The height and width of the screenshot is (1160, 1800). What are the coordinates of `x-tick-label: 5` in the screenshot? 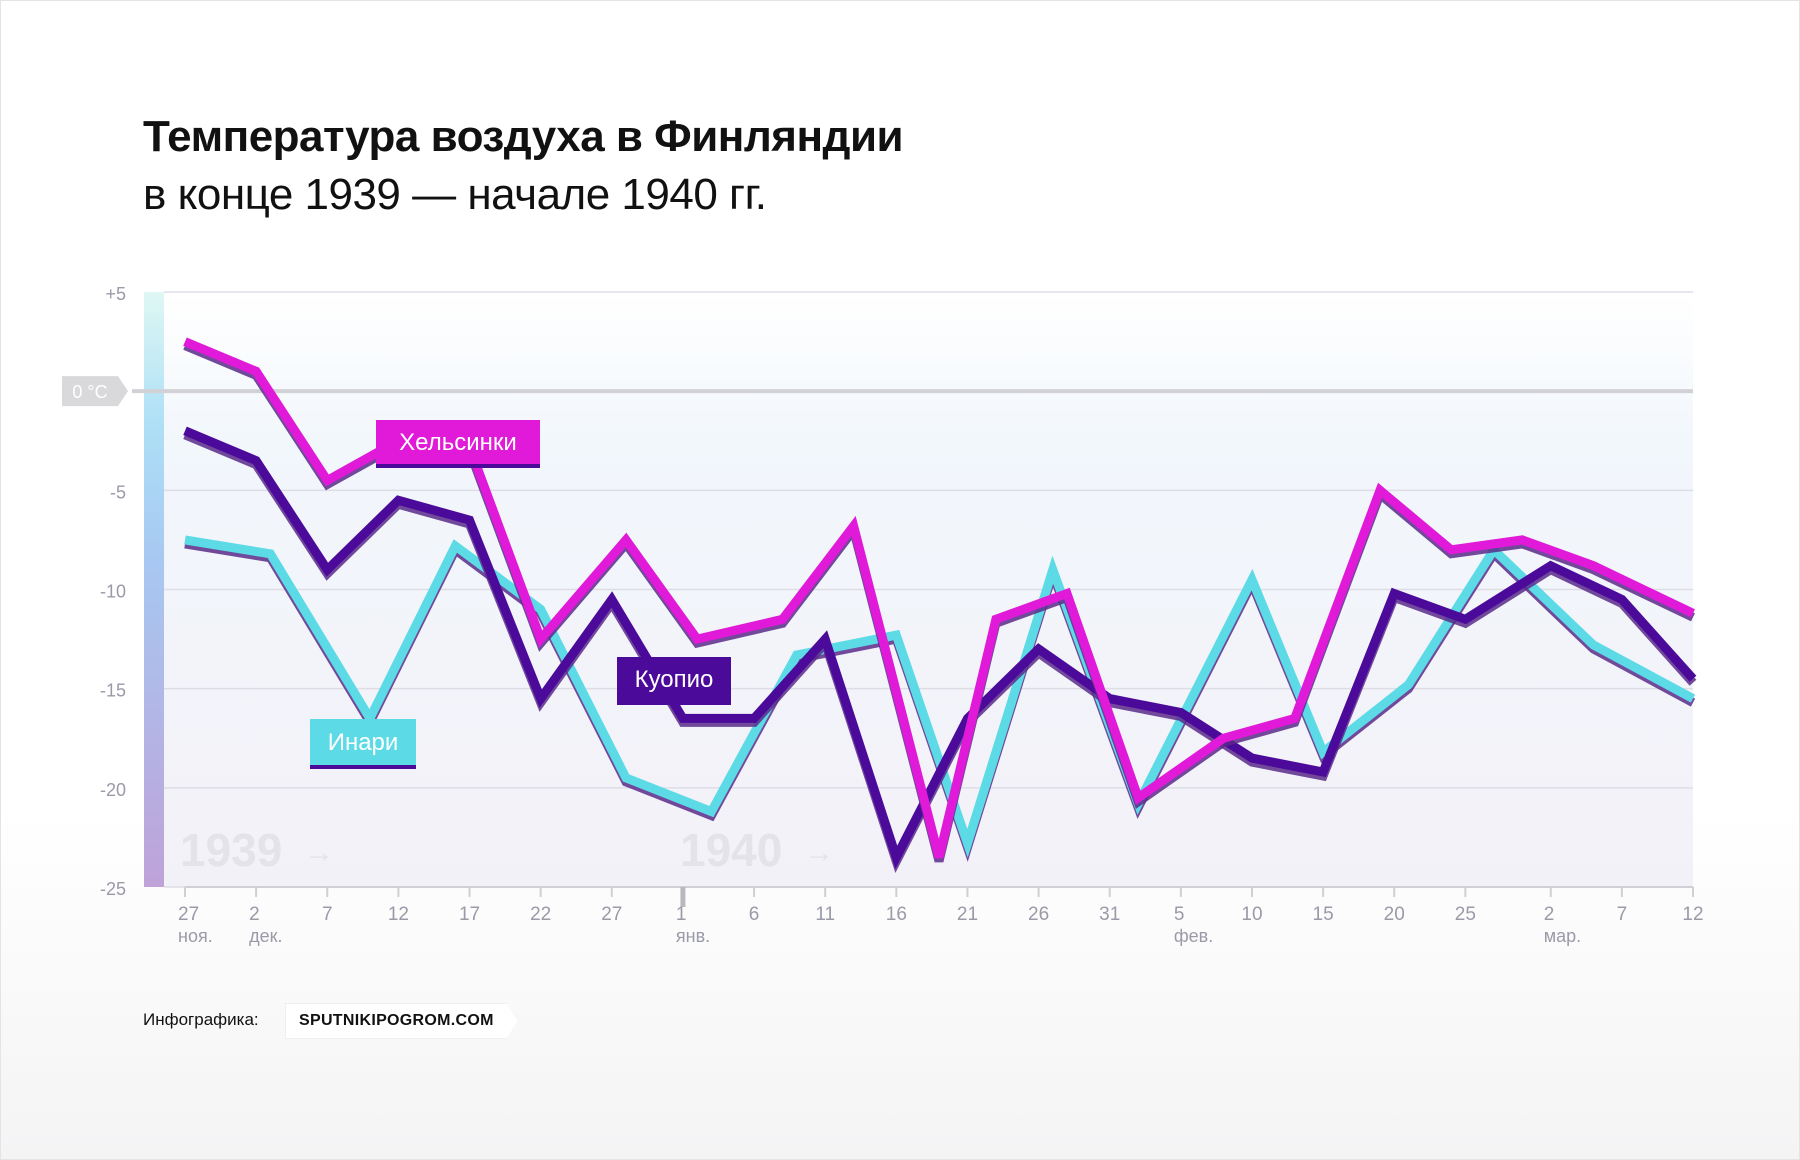 It's located at (1179, 914).